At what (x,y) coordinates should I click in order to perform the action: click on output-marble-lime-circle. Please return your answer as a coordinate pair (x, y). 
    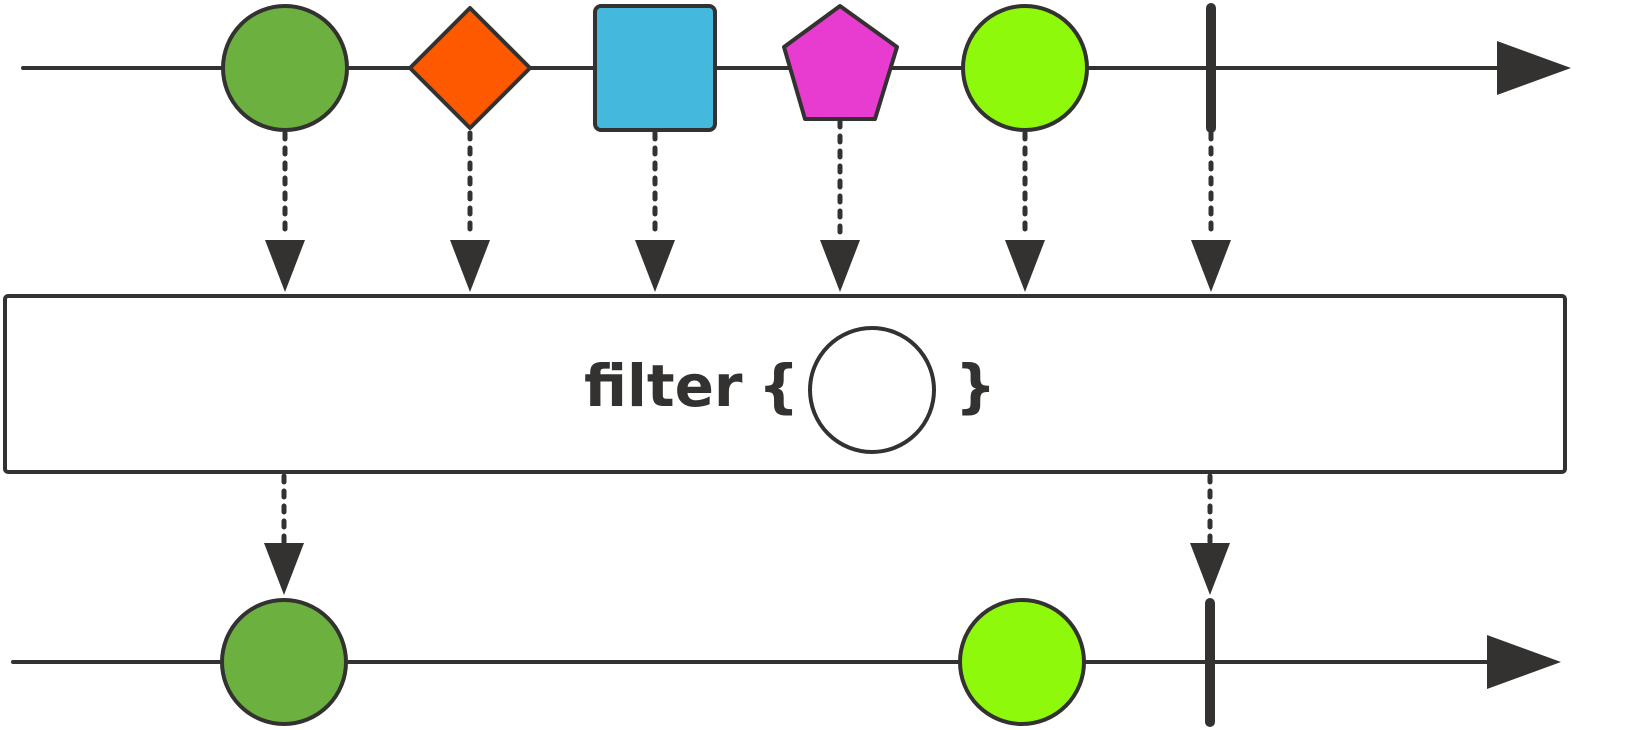
    Looking at the image, I should click on (1022, 662).